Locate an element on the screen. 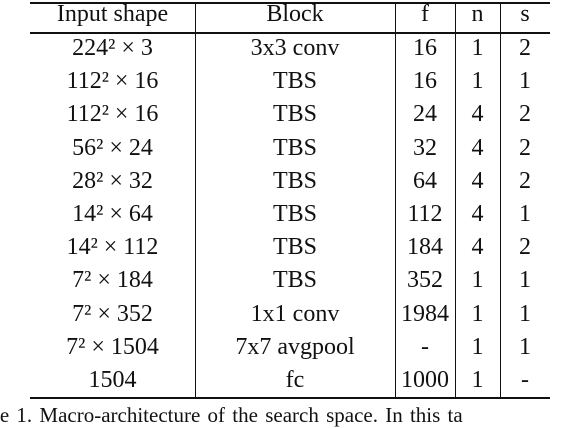  table-cell: 1x1 conv is located at coordinates (295, 313).